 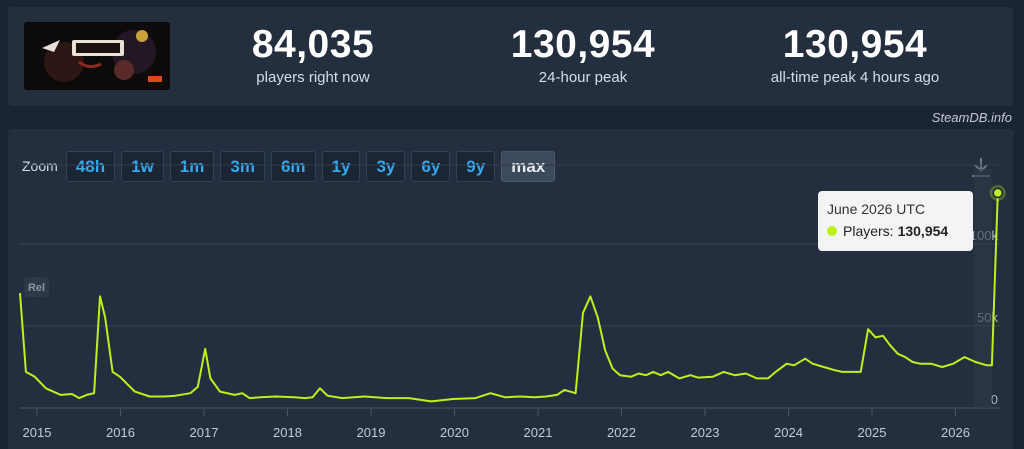 What do you see at coordinates (895, 231) in the screenshot?
I see `tooltip-row: Players: 130,954` at bounding box center [895, 231].